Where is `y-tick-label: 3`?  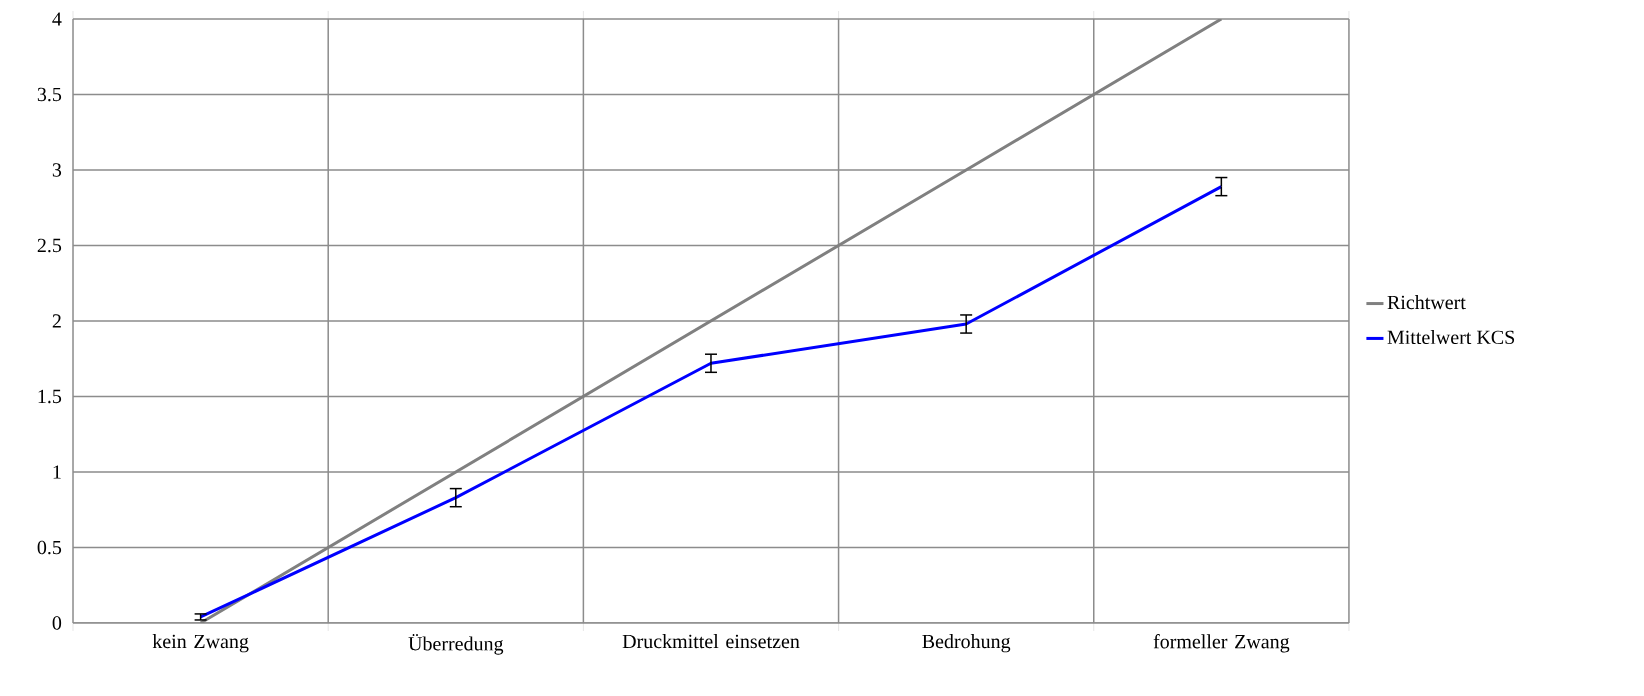 y-tick-label: 3 is located at coordinates (57, 170).